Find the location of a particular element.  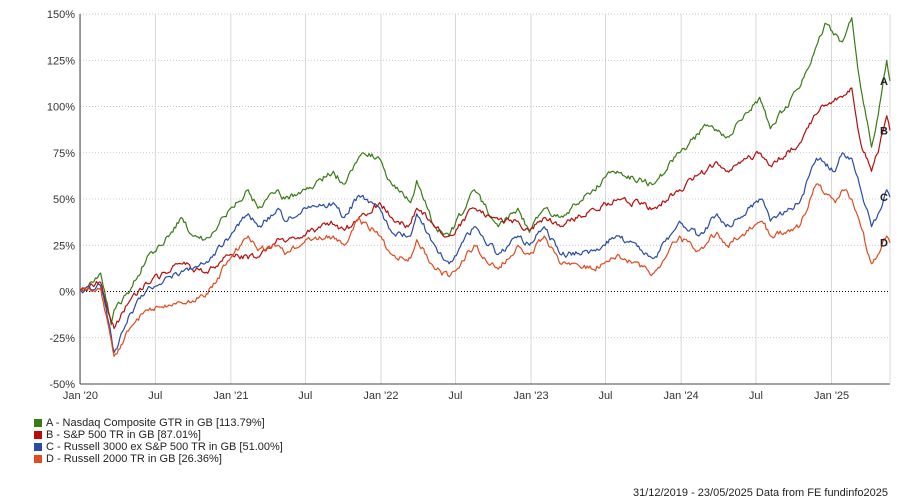

x-tick-label: Jan '22 is located at coordinates (380, 396).